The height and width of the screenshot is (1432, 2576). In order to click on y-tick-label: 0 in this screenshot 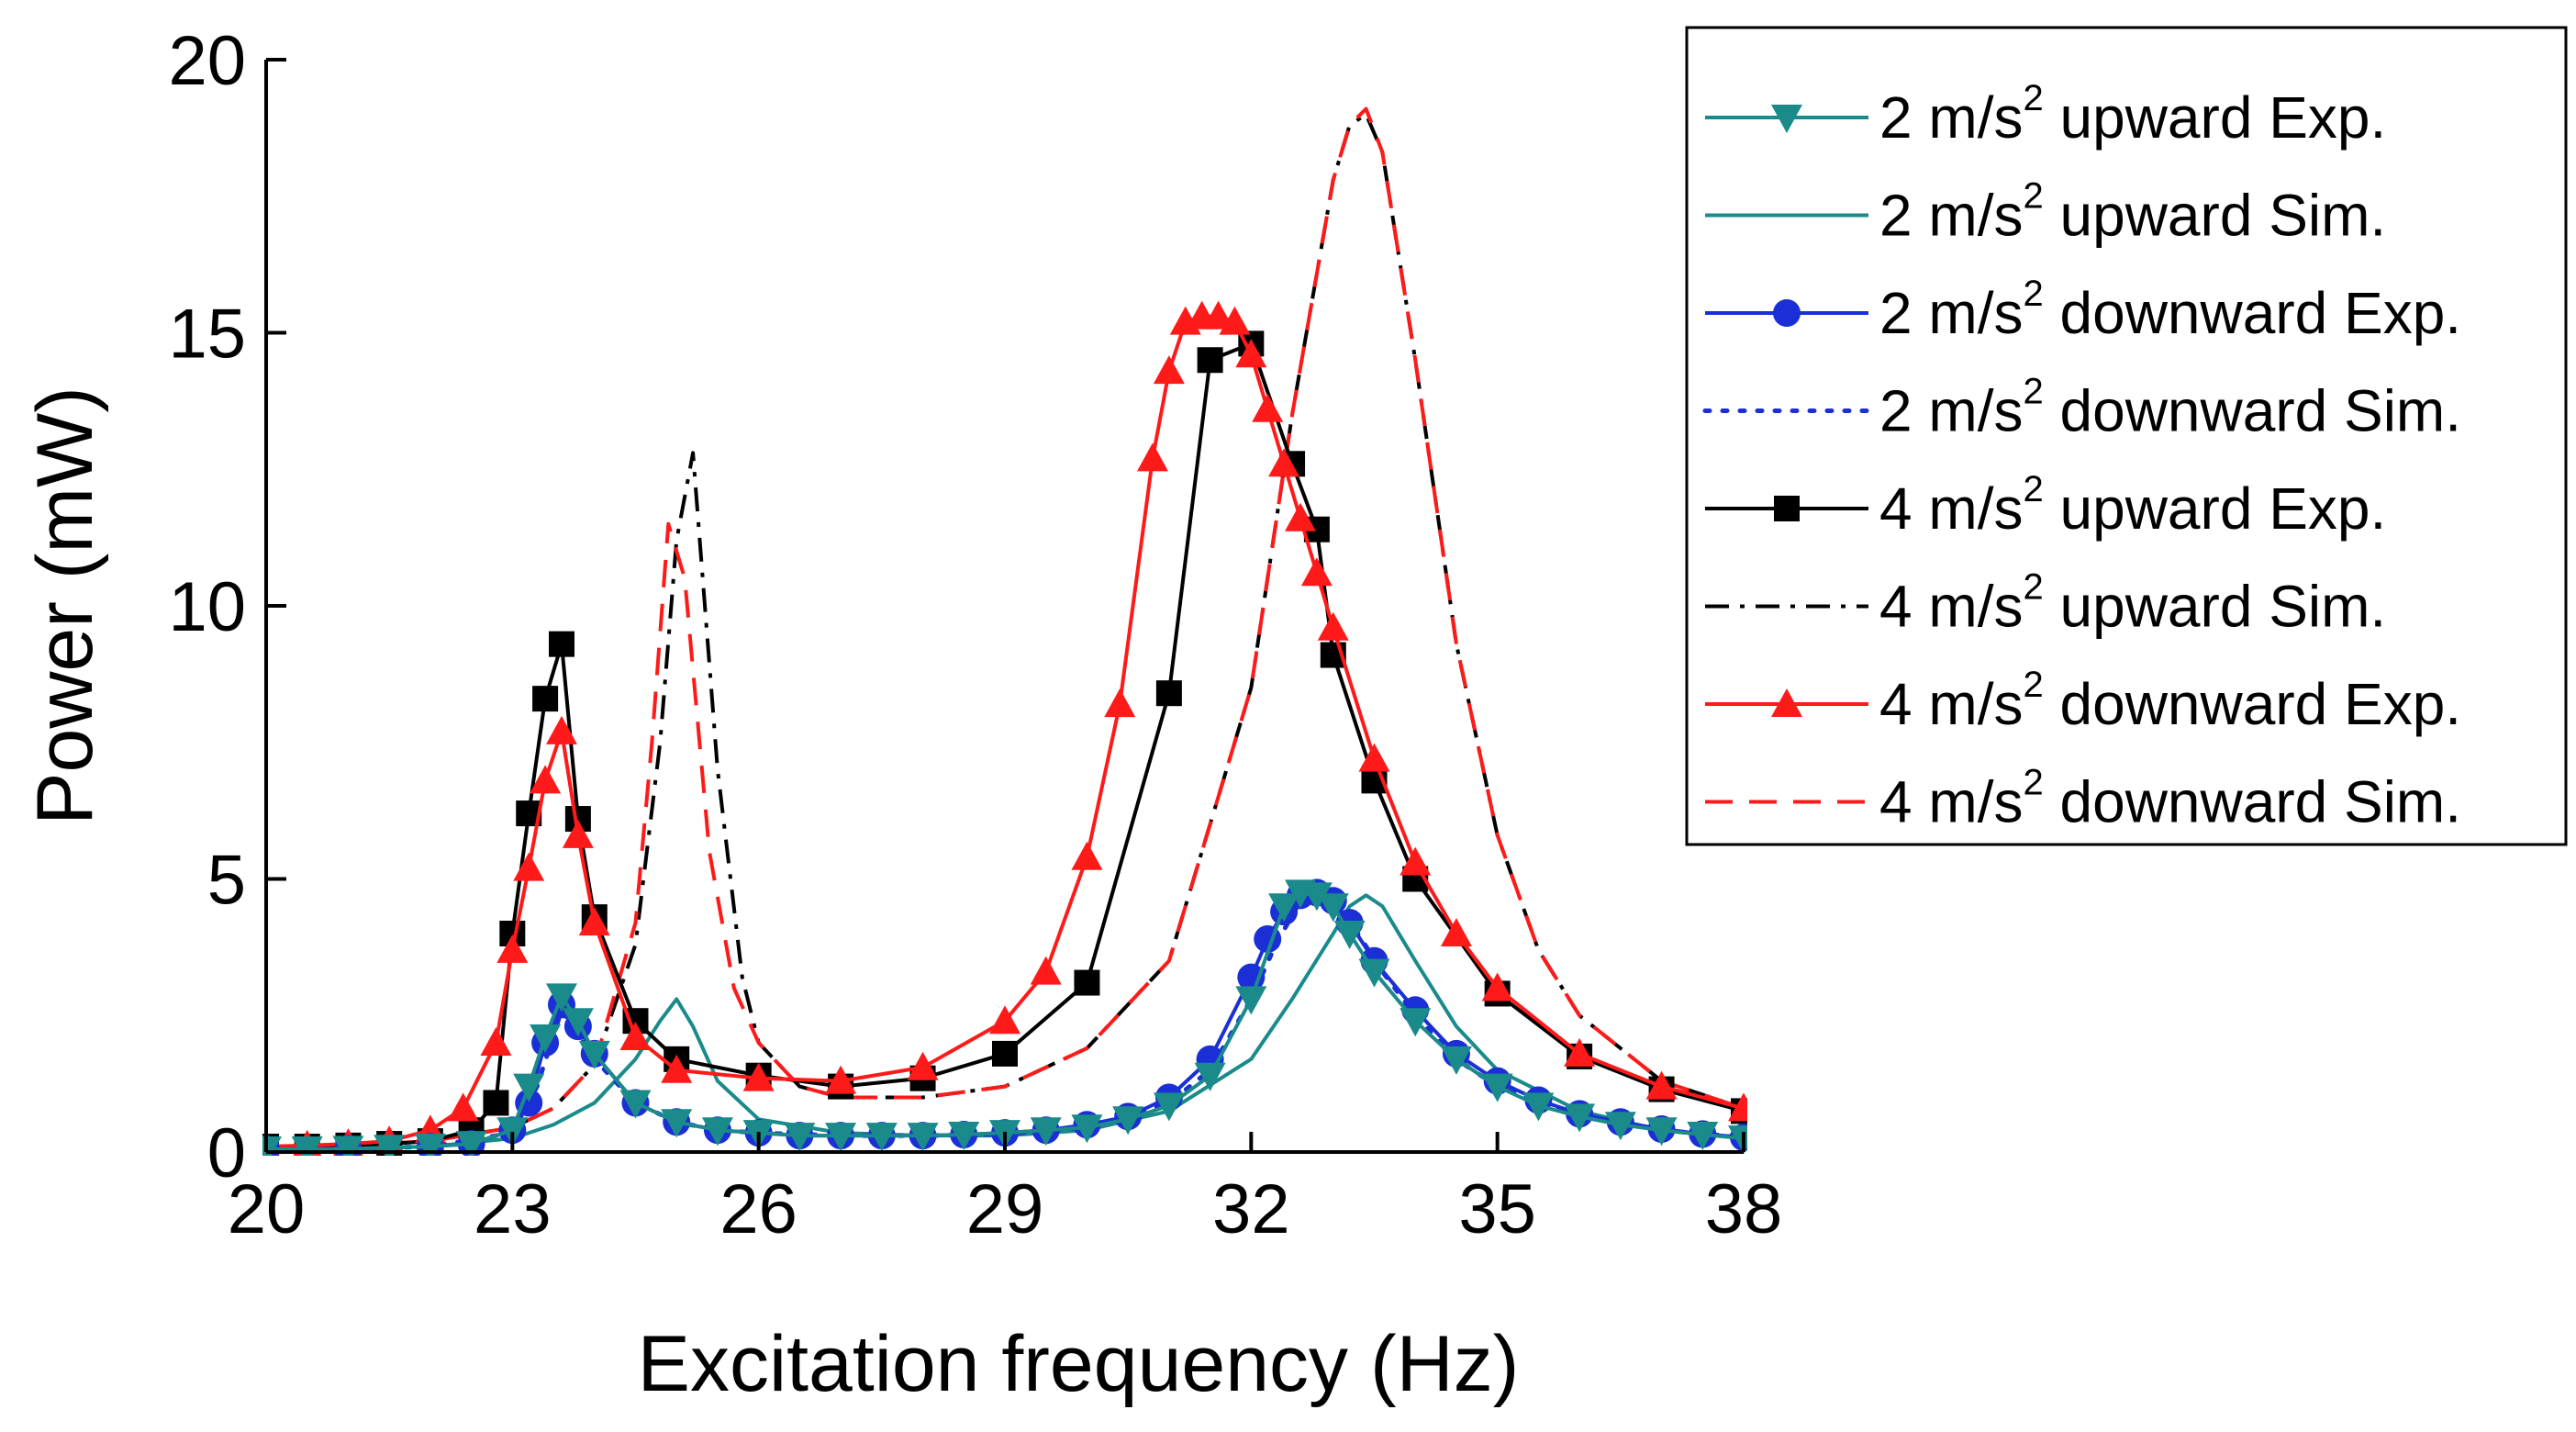, I will do `click(227, 1153)`.